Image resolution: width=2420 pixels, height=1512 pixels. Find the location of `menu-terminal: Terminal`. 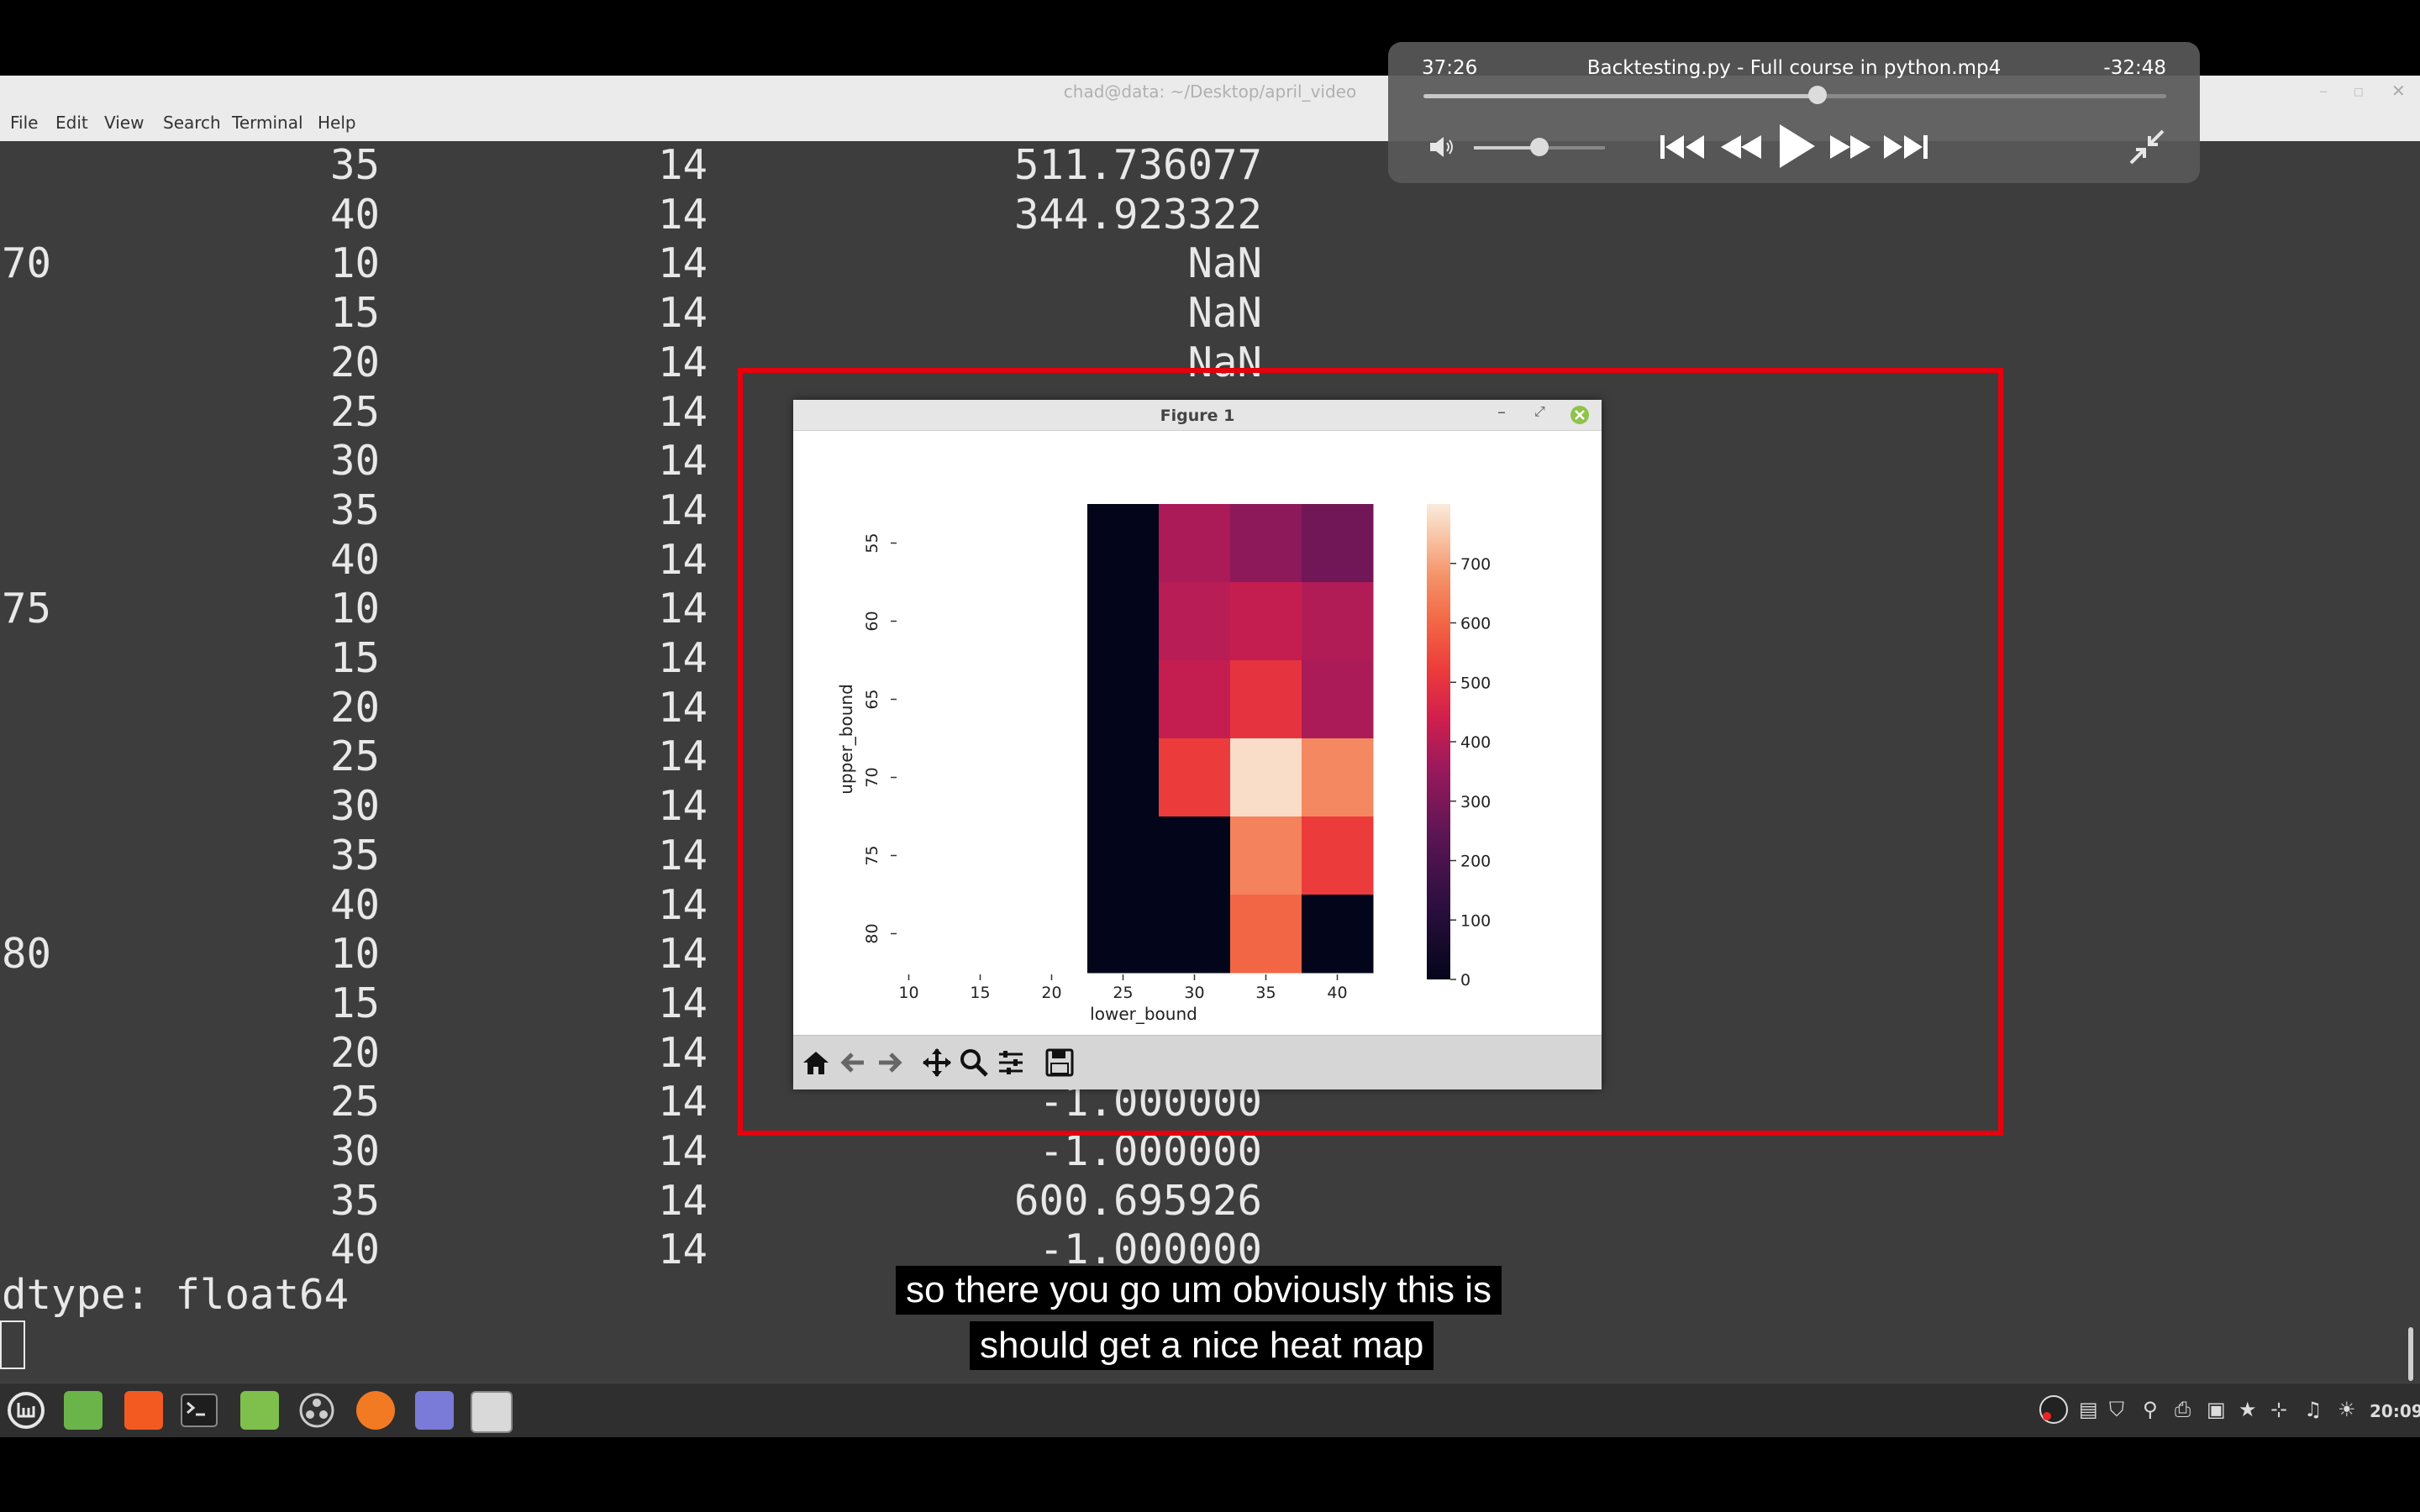

menu-terminal: Terminal is located at coordinates (268, 123).